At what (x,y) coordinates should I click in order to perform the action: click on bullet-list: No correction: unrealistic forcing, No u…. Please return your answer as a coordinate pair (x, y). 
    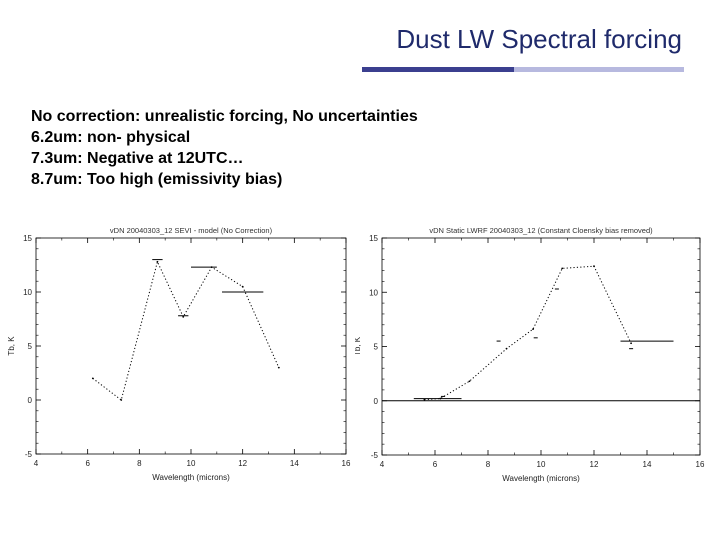
    Looking at the image, I should click on (224, 148).